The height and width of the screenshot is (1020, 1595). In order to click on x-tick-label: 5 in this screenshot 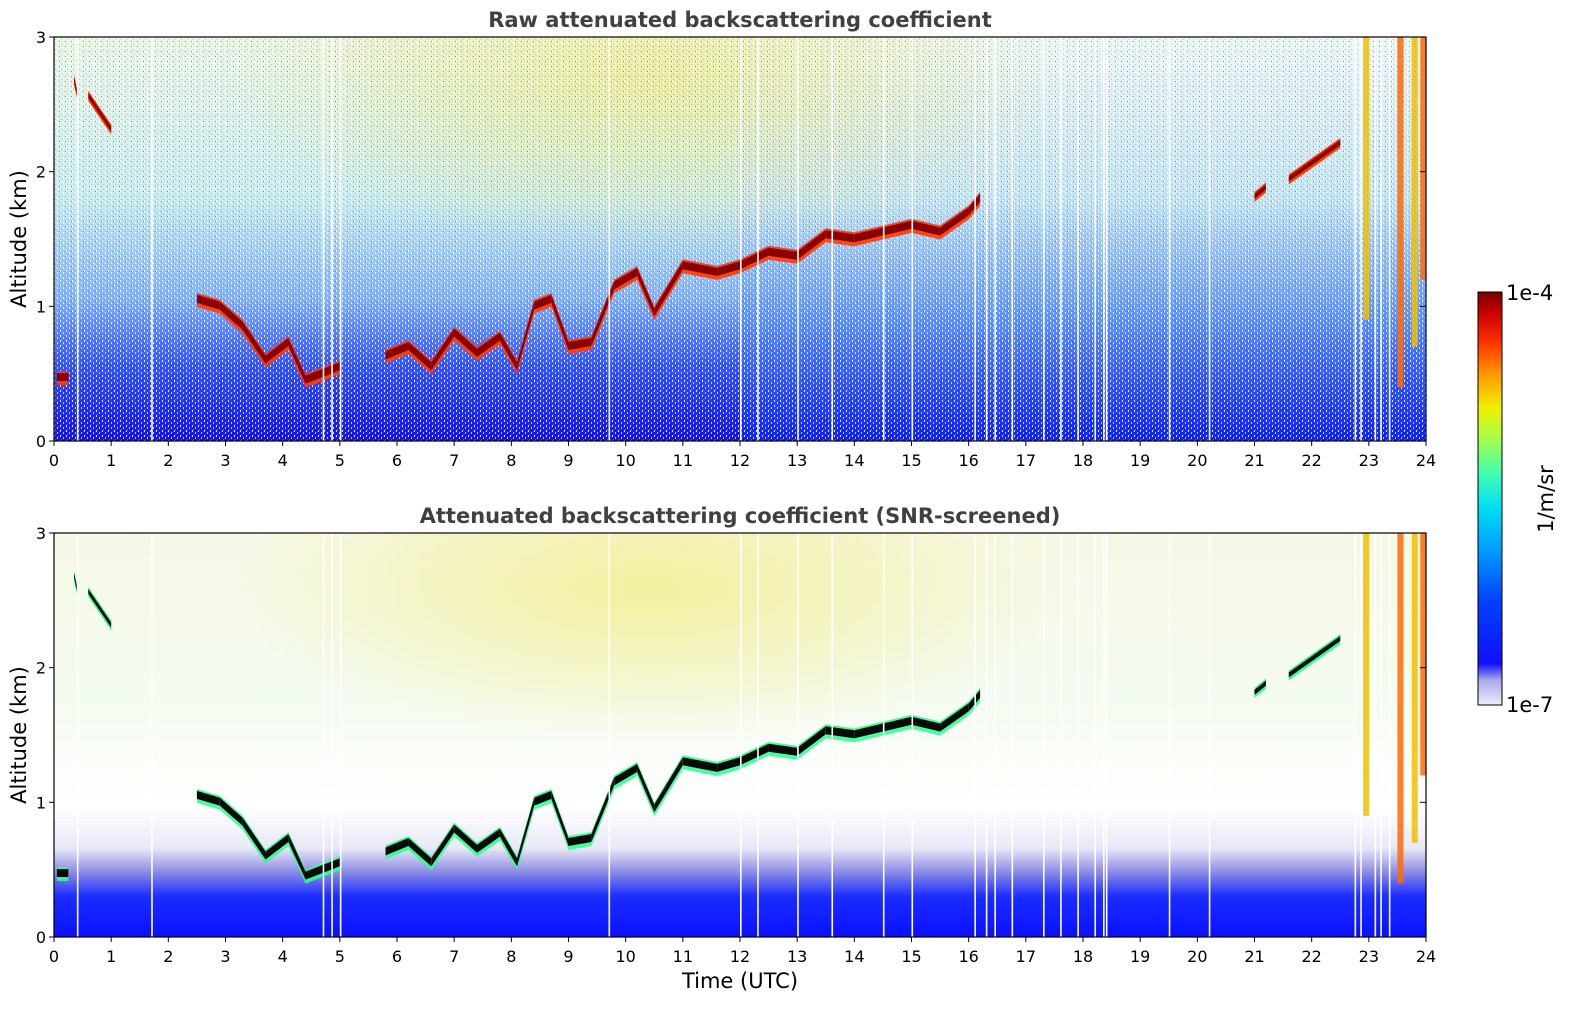, I will do `click(340, 460)`.